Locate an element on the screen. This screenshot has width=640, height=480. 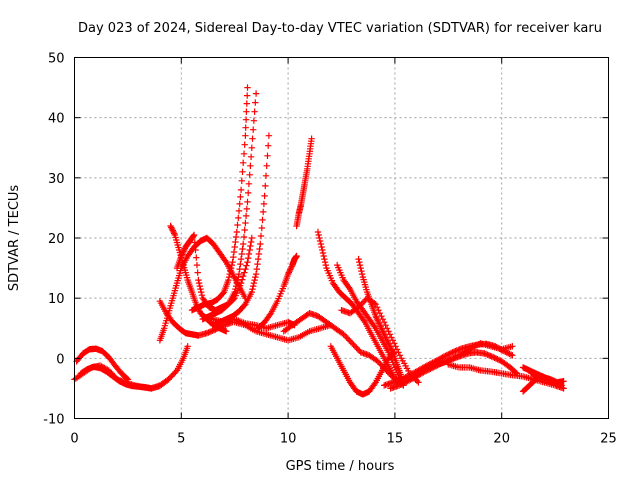
x-tick-labels: 0 5 10 15 20 25 is located at coordinates (343, 439).